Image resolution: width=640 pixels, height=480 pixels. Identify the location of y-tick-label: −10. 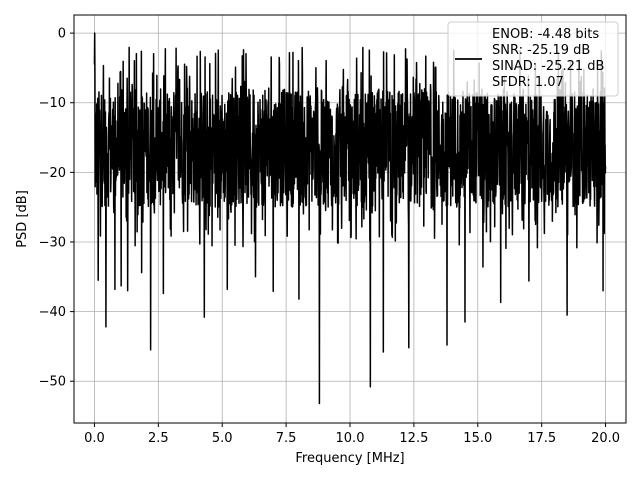
(52, 103).